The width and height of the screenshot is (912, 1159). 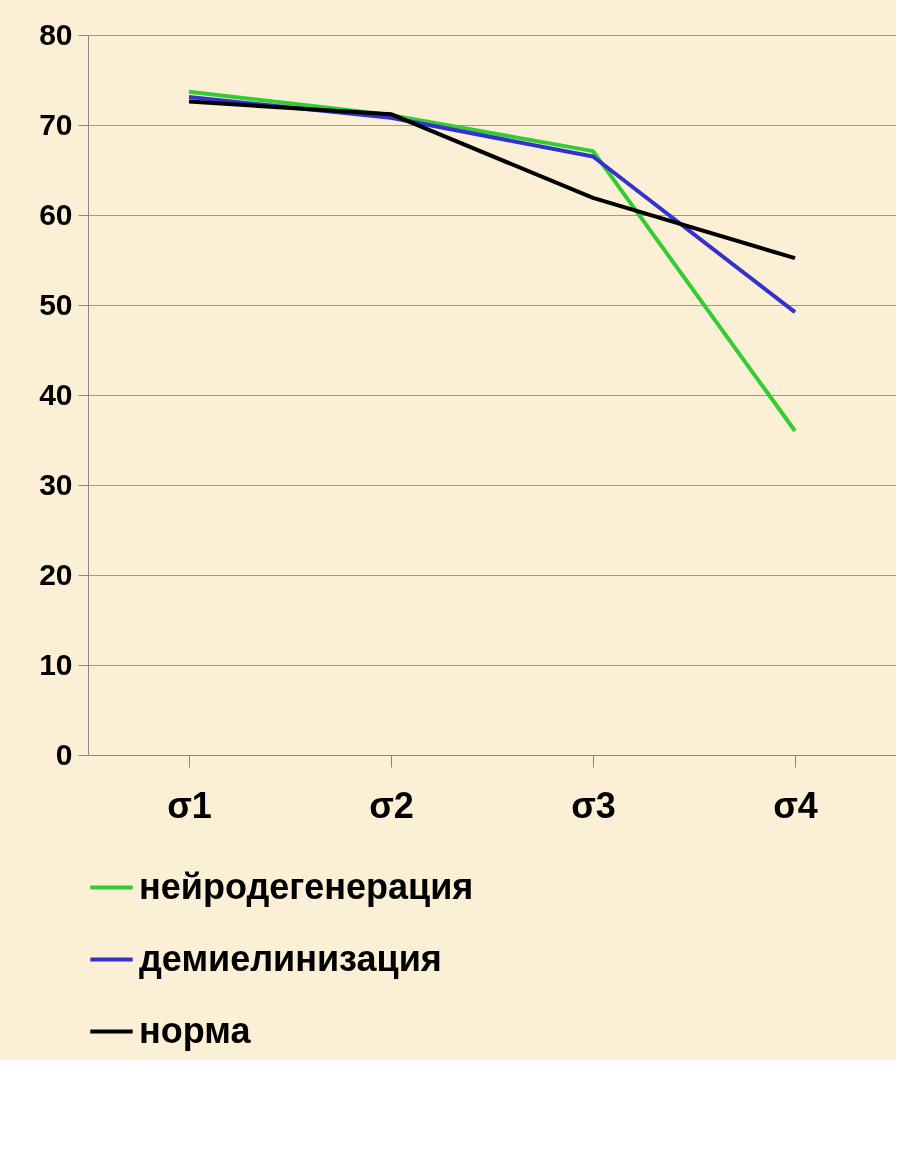 I want to click on y-tick-label: 0, so click(x=64, y=754).